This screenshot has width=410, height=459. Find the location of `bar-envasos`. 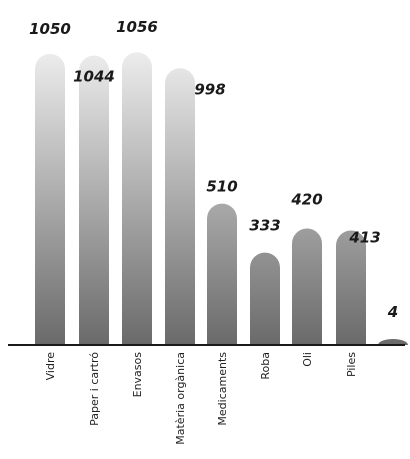

bar-envasos is located at coordinates (137, 198).